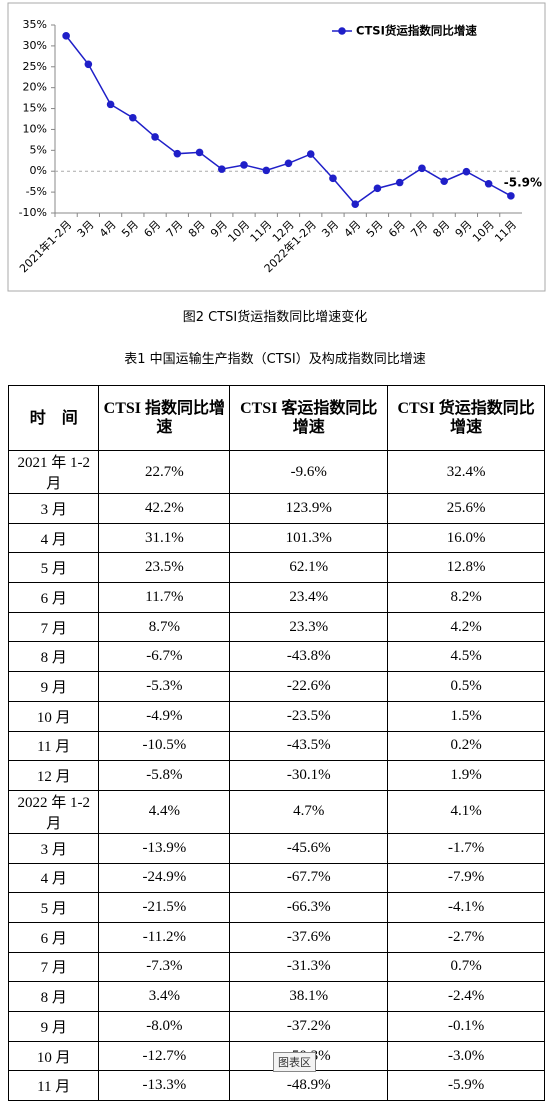 The image size is (550, 1101). I want to click on table-cell: 22.7%, so click(164, 472).